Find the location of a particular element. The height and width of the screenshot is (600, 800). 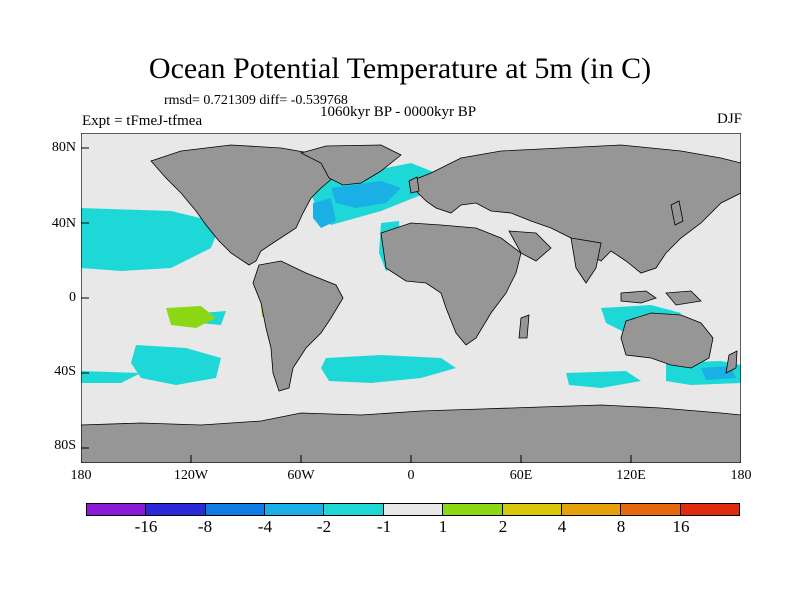

plot-title: Ocean Potential Temperature at 5m (in C) is located at coordinates (400, 68).